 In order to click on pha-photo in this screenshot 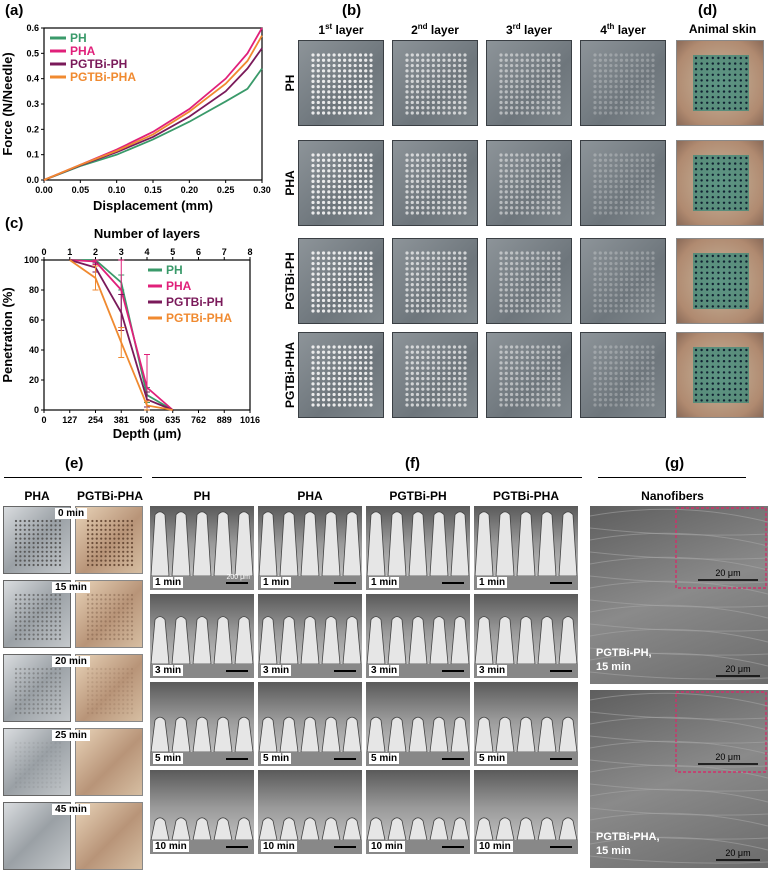, I will do `click(37, 540)`.